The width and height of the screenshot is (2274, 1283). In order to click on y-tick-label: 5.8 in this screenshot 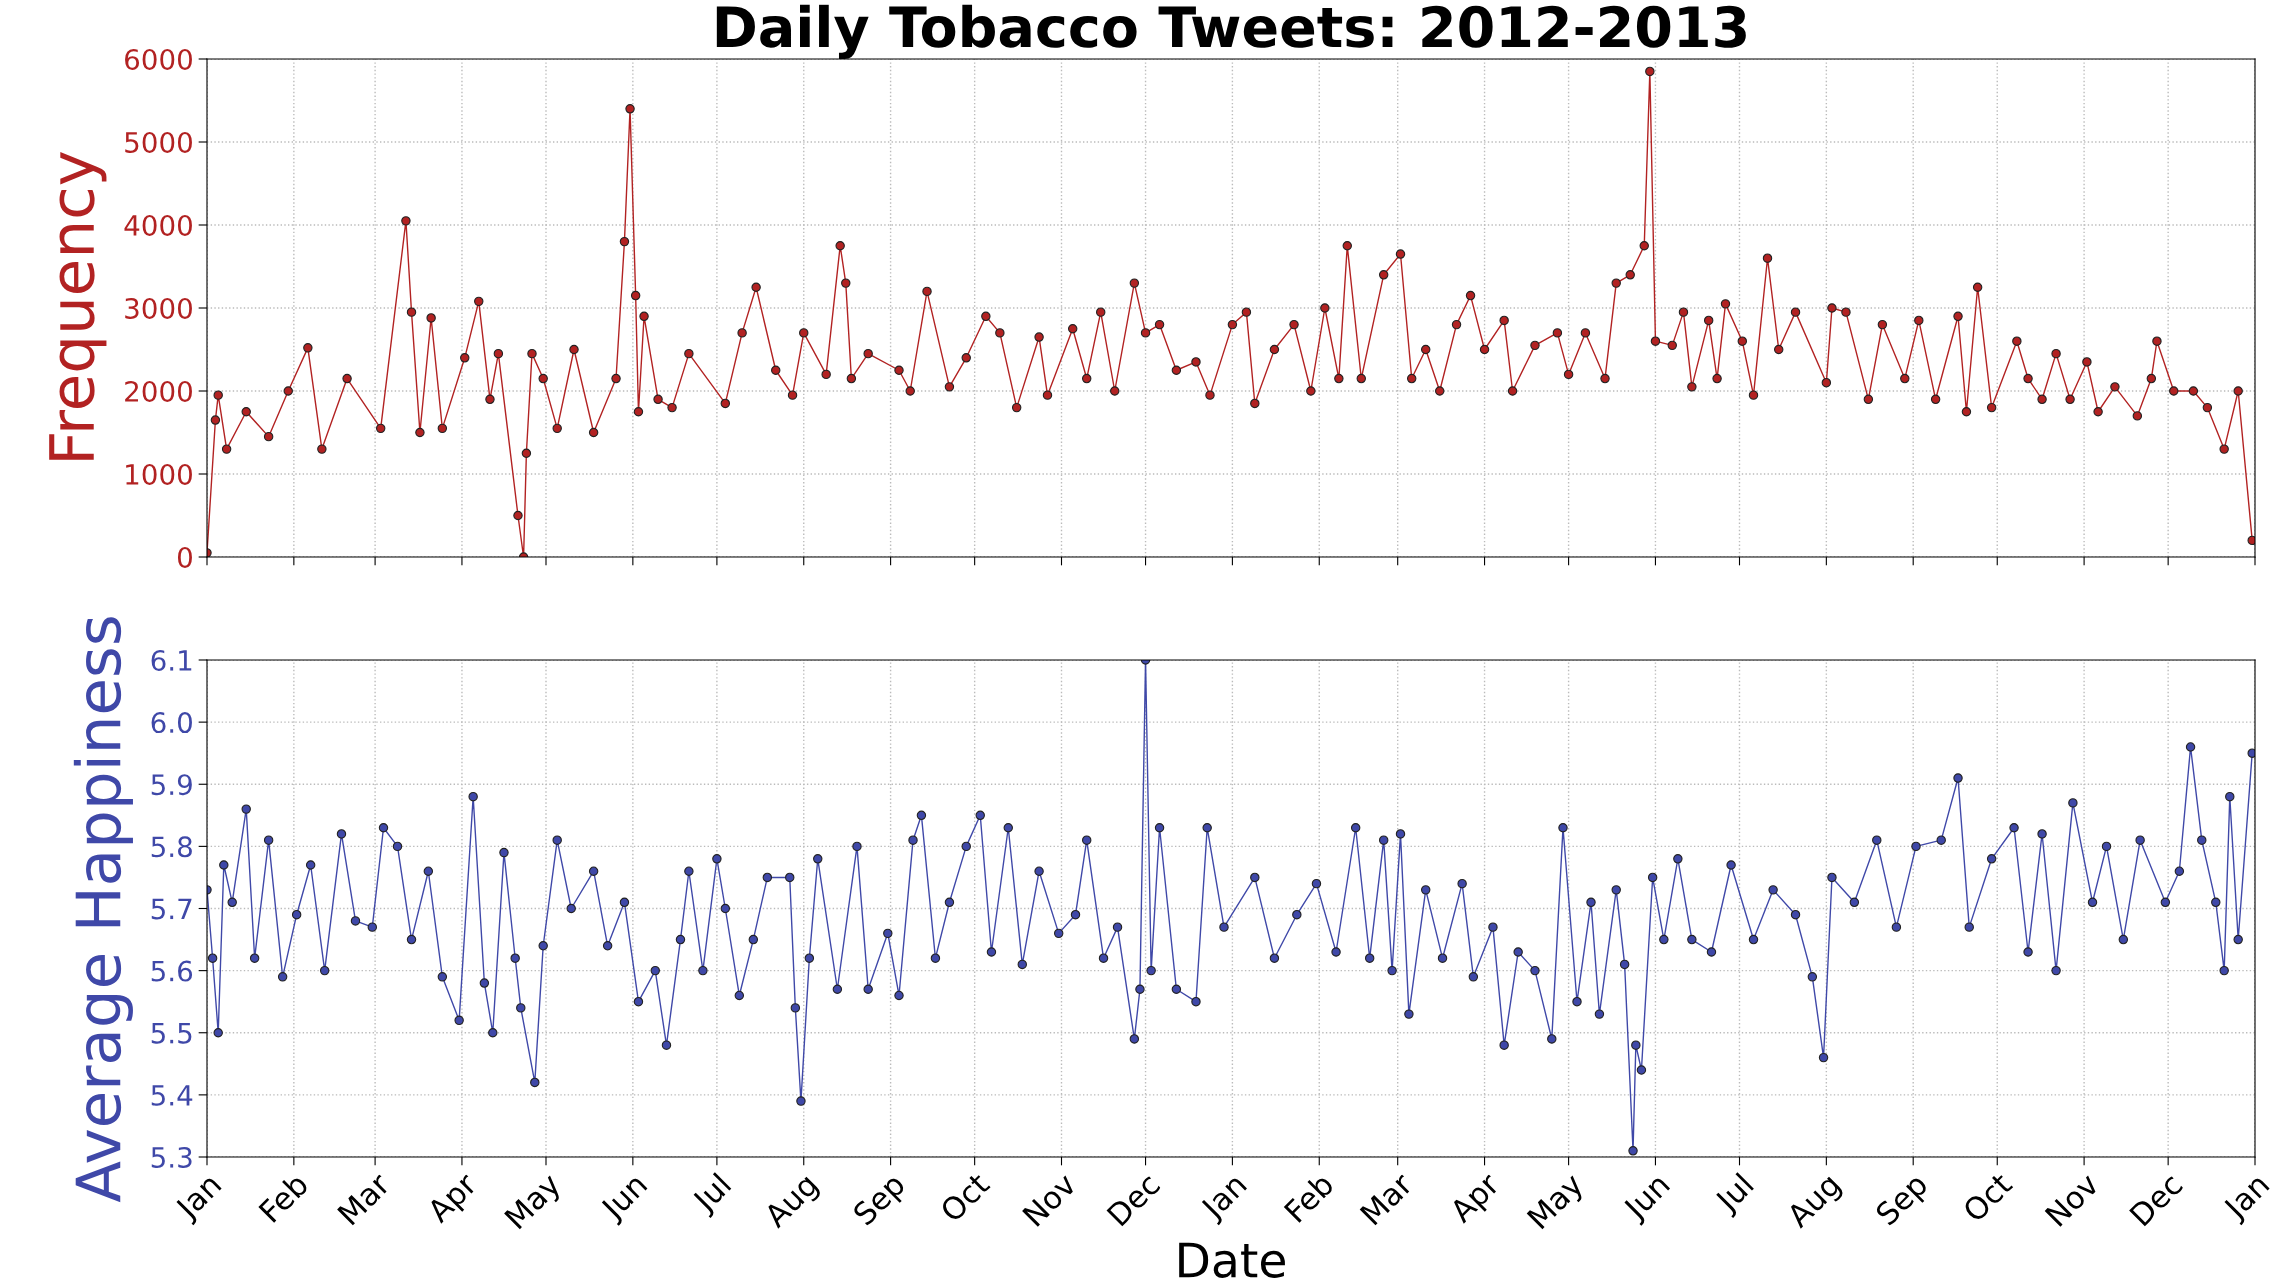, I will do `click(171, 847)`.